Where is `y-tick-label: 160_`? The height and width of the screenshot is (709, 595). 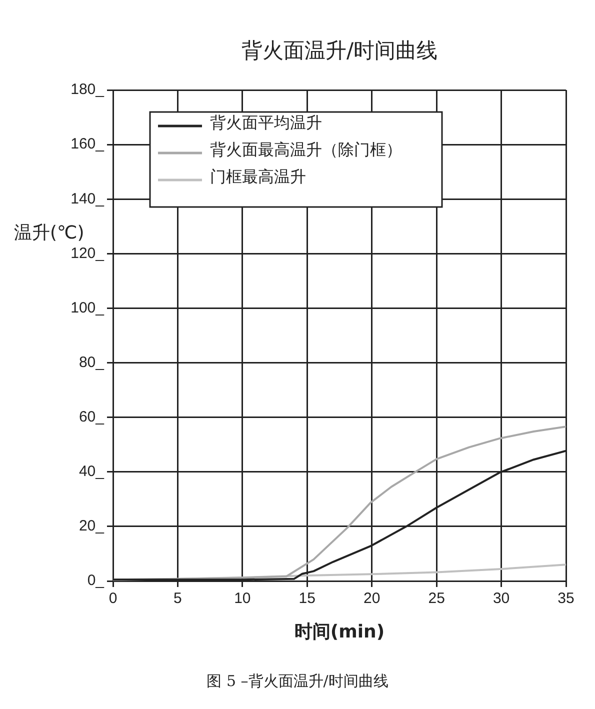 y-tick-label: 160_ is located at coordinates (87, 144).